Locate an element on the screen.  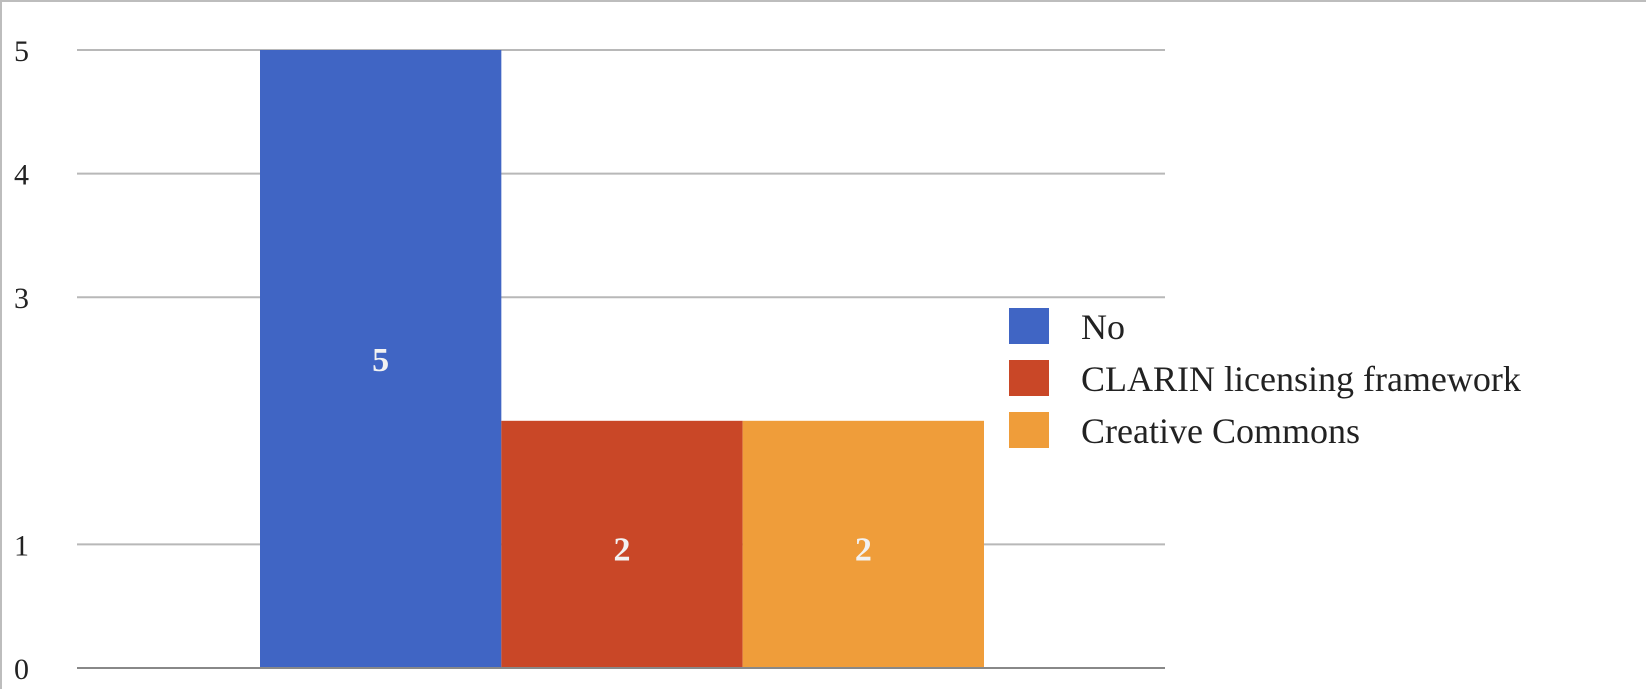
y-tick-label: 4 is located at coordinates (21, 175).